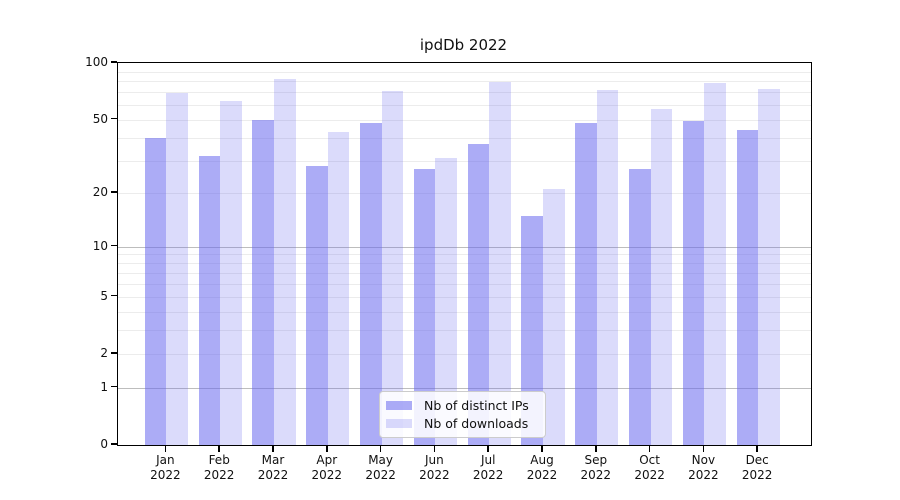 Image resolution: width=900 pixels, height=500 pixels. What do you see at coordinates (100, 192) in the screenshot?
I see `y-tick-label-20: 20` at bounding box center [100, 192].